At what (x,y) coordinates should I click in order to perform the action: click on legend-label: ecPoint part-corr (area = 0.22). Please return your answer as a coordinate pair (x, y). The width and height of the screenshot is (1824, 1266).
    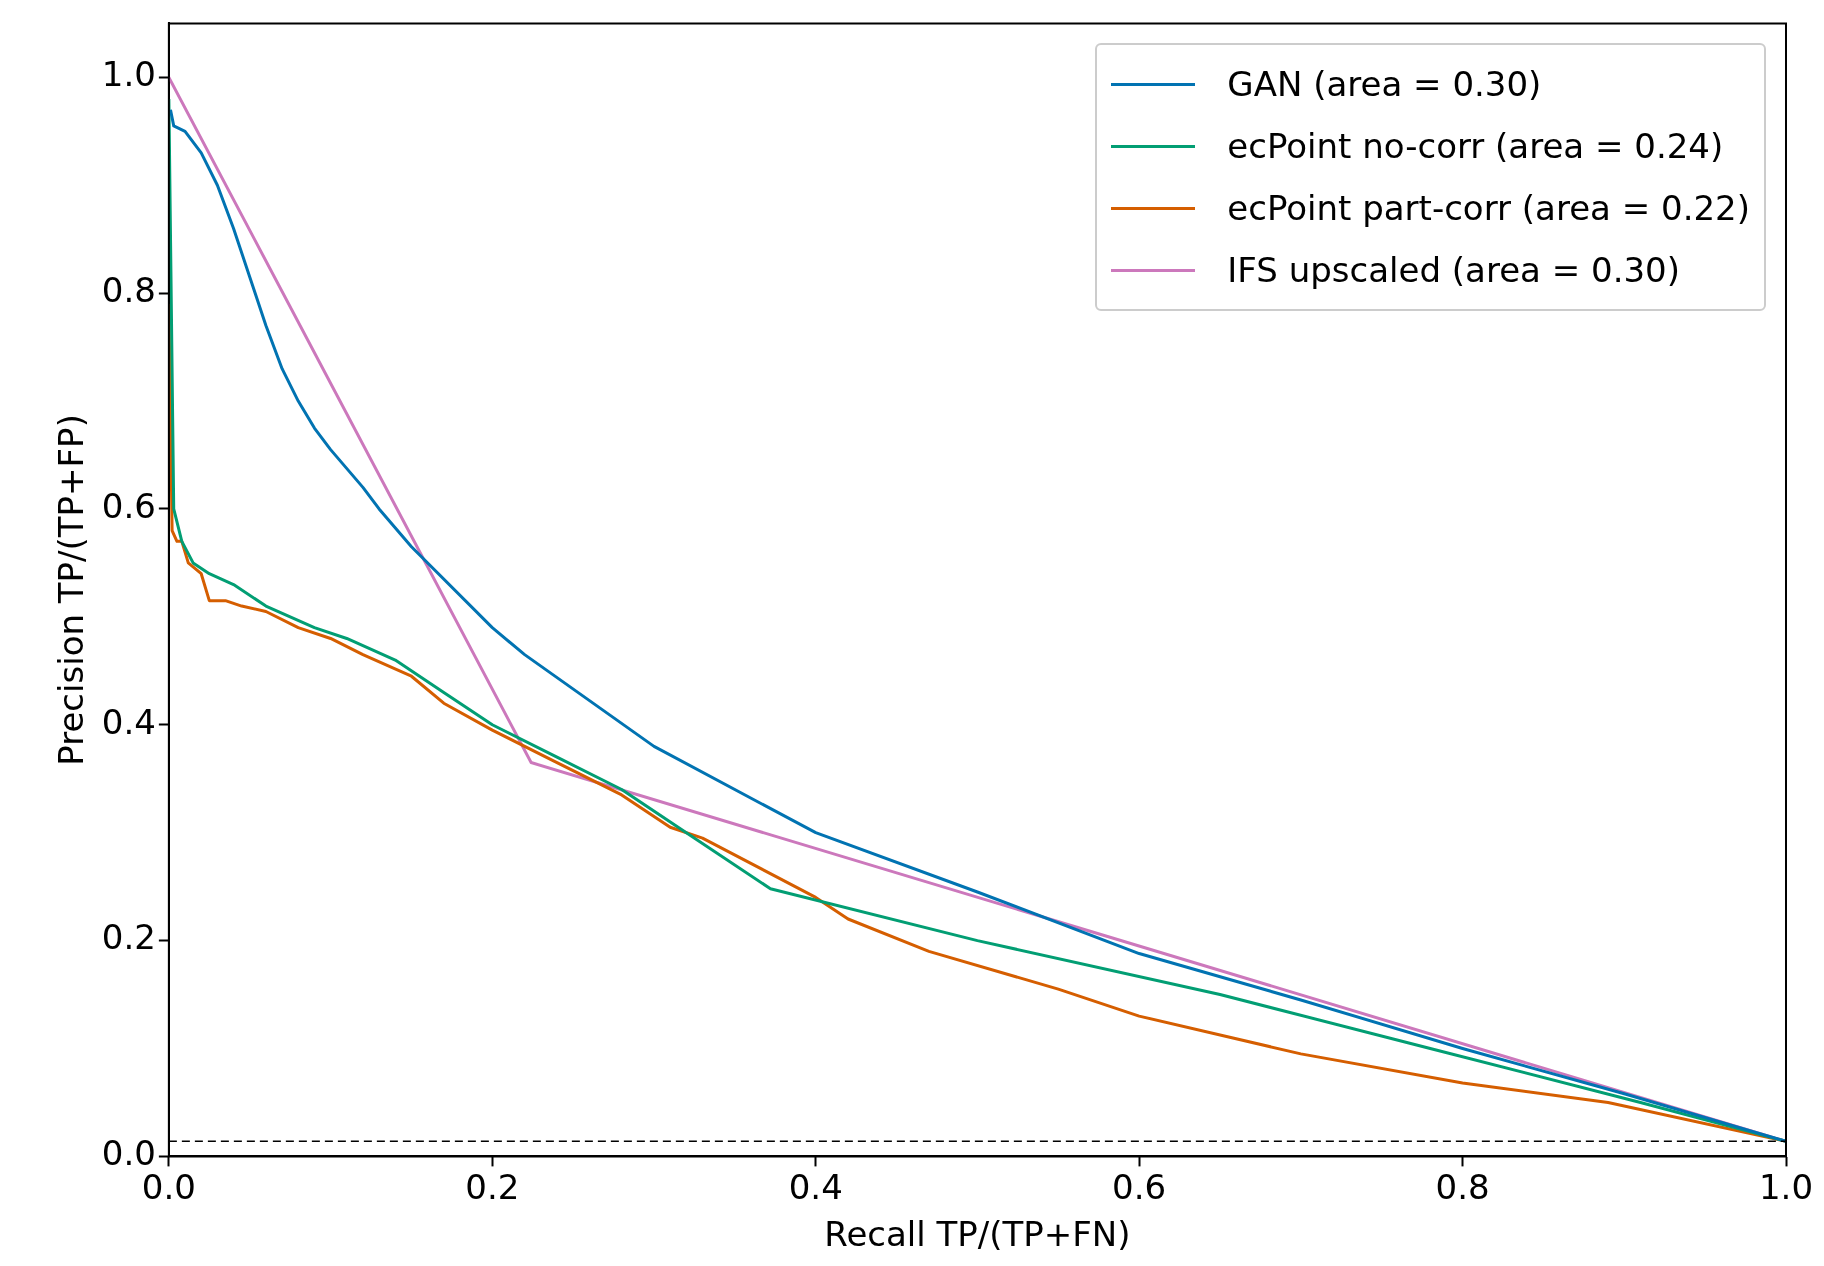
    Looking at the image, I should click on (1488, 209).